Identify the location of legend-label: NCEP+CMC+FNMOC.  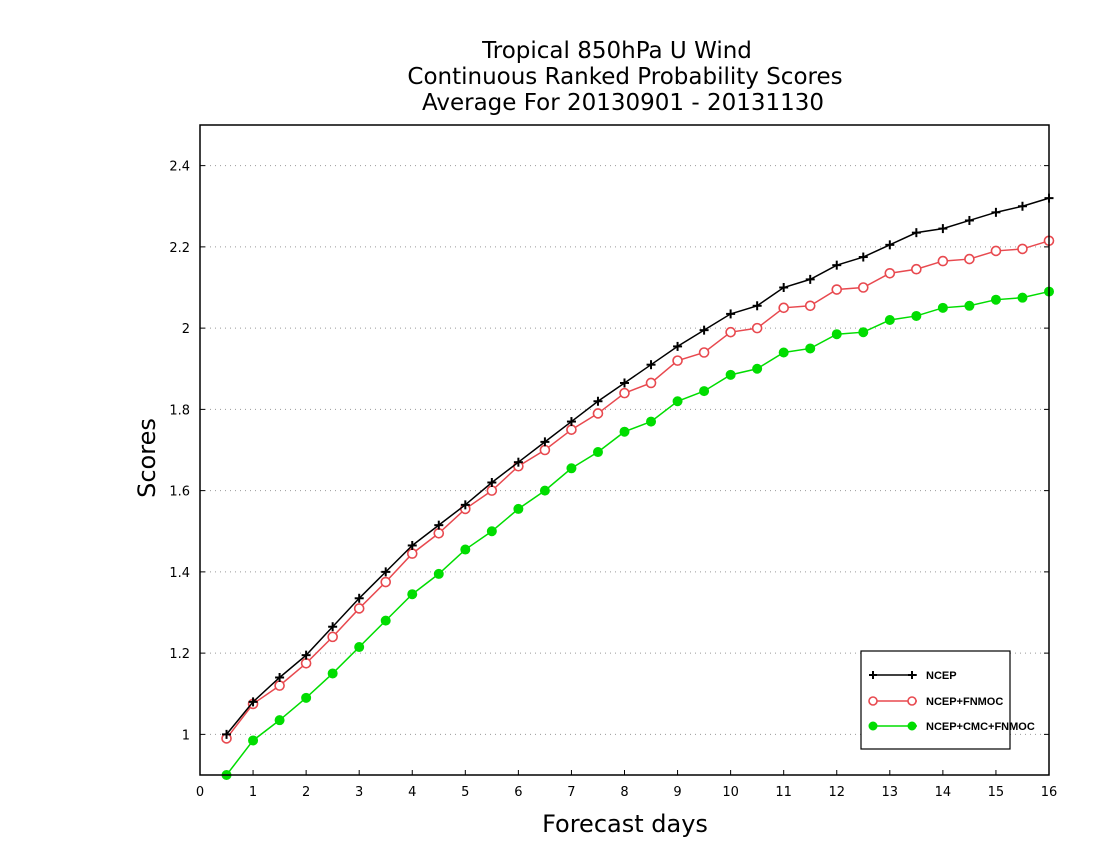
(980, 727).